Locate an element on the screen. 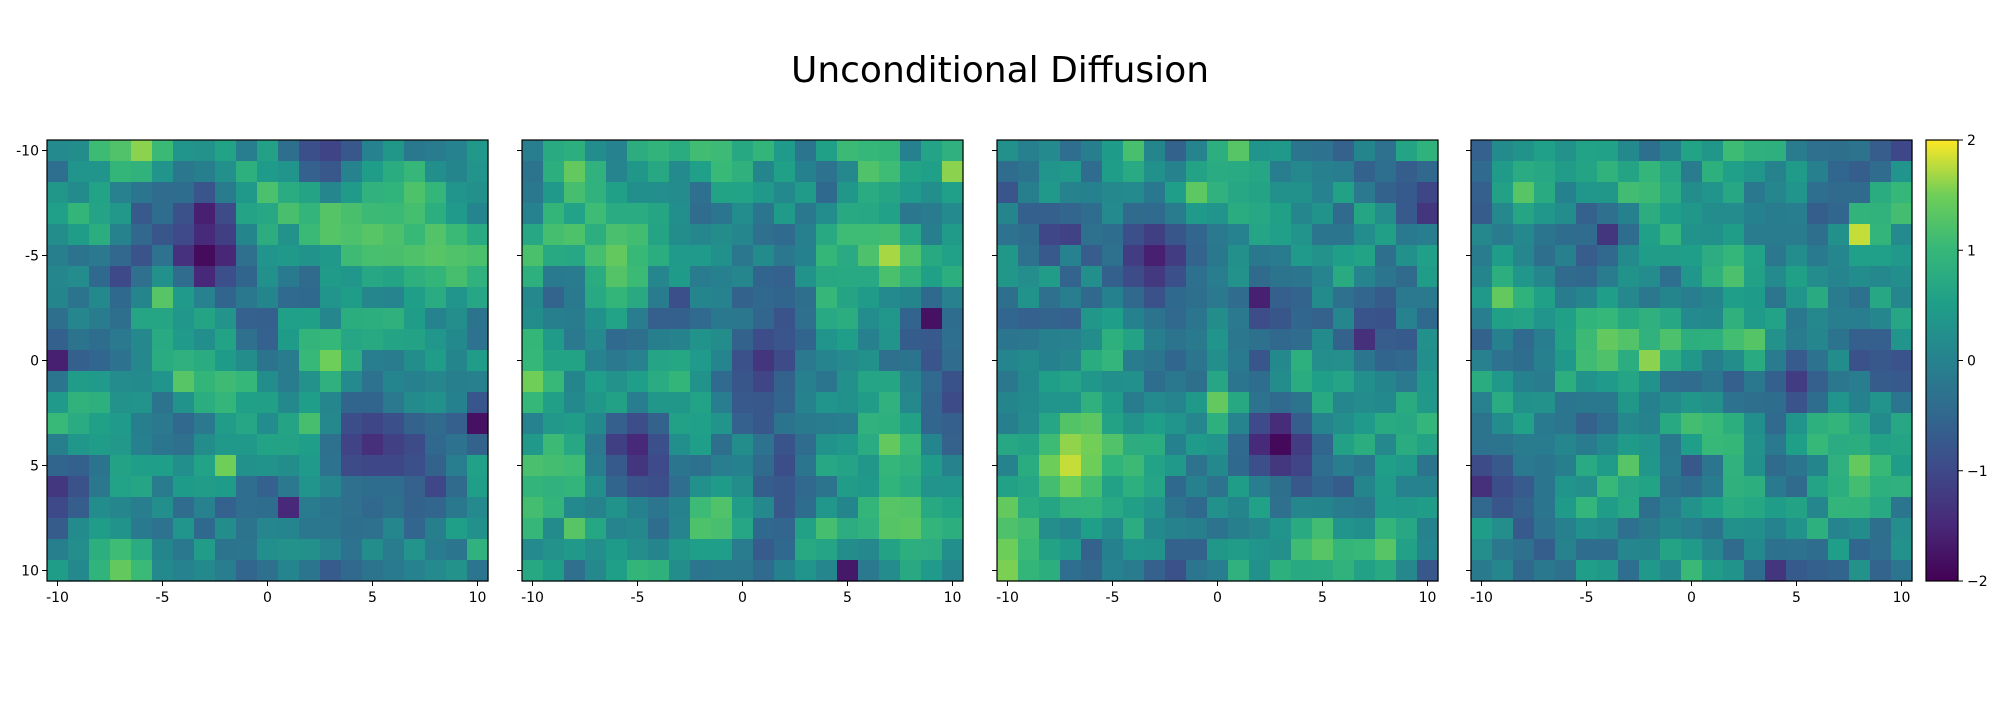 The width and height of the screenshot is (2000, 720). x-tick-label: 0 is located at coordinates (1217, 598).